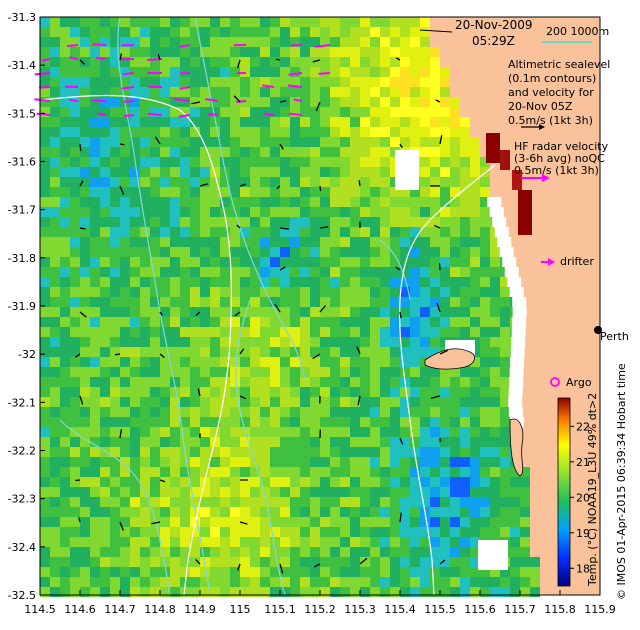 The width and height of the screenshot is (640, 630). I want to click on scale-bar-label: 200 1000m, so click(577, 31).